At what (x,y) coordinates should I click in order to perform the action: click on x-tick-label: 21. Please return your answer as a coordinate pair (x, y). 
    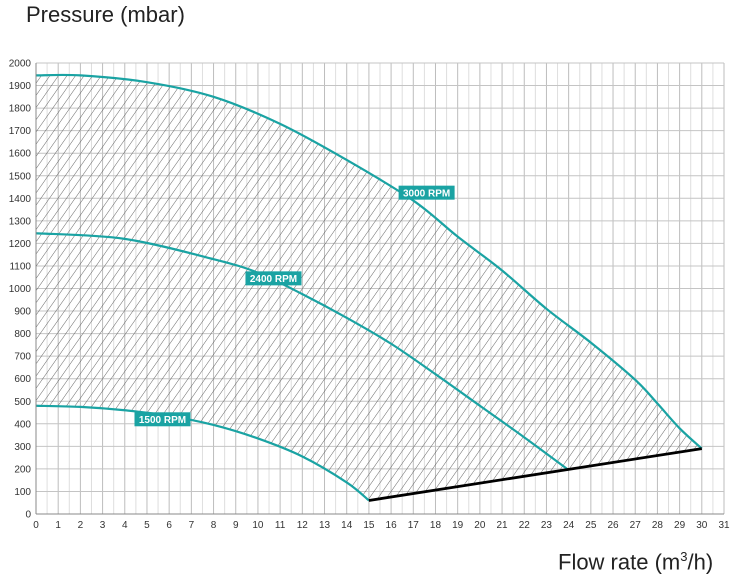
    Looking at the image, I should click on (503, 525).